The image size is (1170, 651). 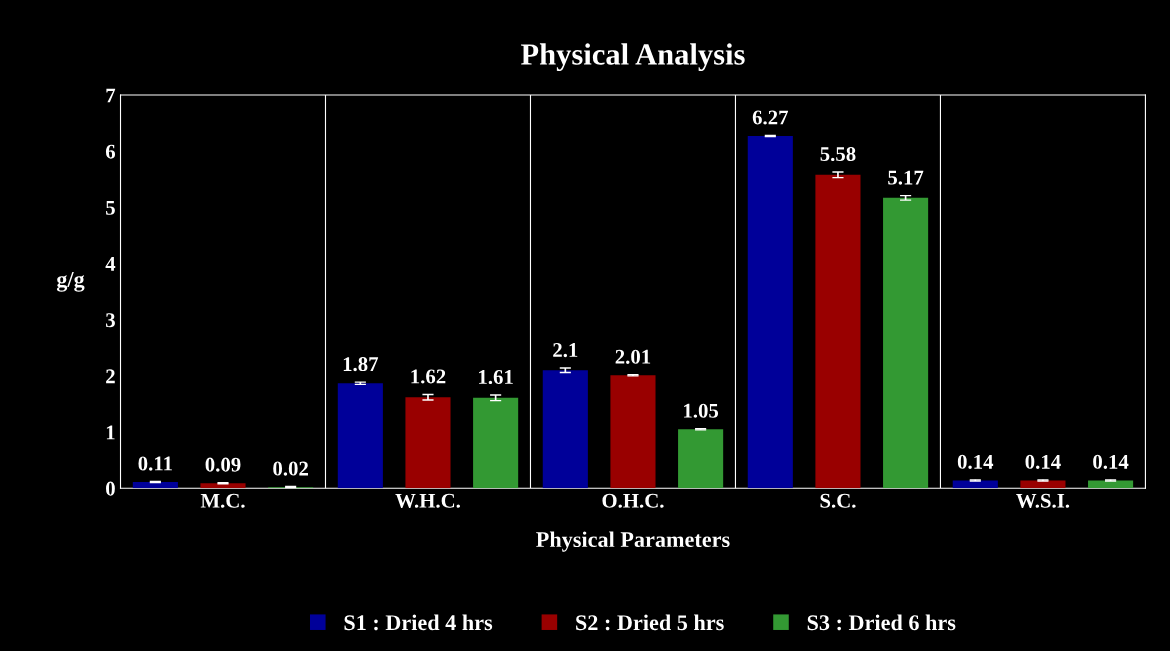 I want to click on data-label: 2.01, so click(x=633, y=356).